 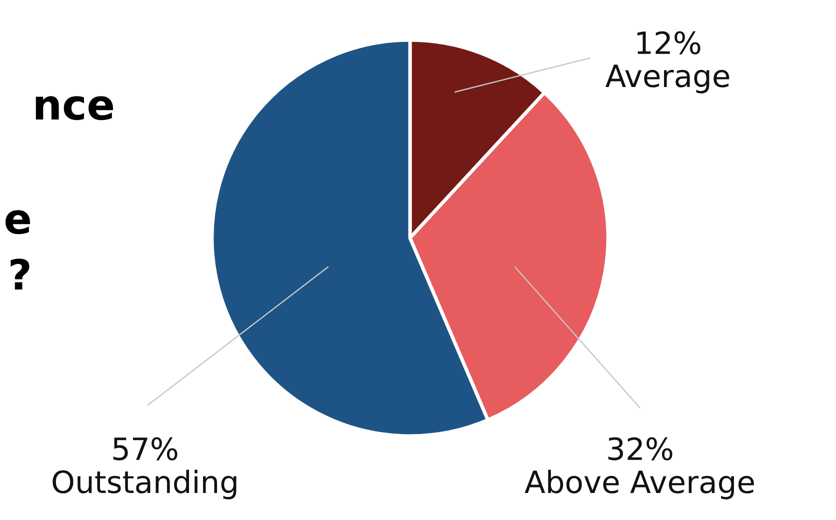 I want to click on data-label: 57%, so click(x=145, y=448).